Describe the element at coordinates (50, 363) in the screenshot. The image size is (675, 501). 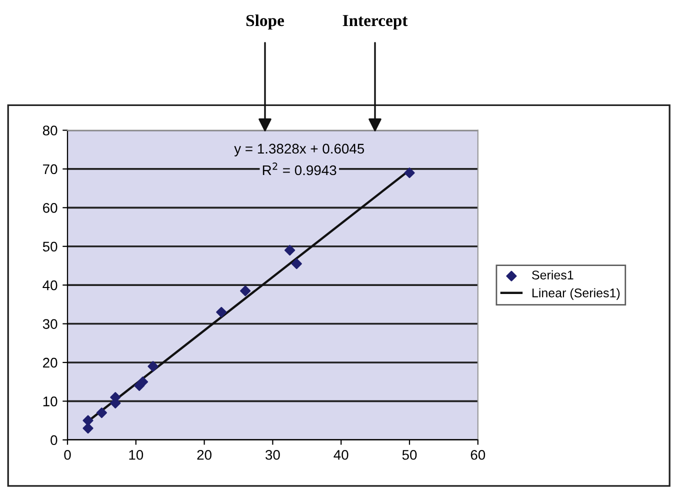
I see `y-tick-label: 20` at that location.